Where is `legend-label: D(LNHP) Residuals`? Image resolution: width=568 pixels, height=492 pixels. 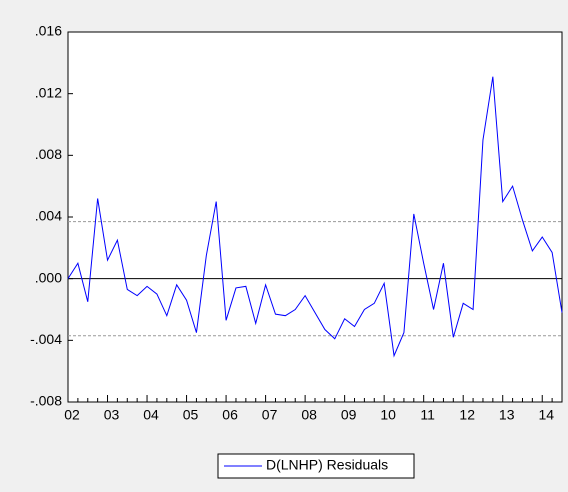
legend-label: D(LNHP) Residuals is located at coordinates (327, 465).